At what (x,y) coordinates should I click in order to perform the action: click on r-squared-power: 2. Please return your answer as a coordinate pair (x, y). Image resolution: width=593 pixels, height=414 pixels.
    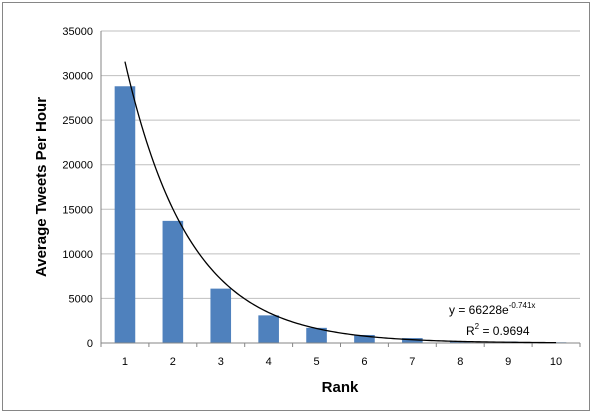
    Looking at the image, I should click on (477, 326).